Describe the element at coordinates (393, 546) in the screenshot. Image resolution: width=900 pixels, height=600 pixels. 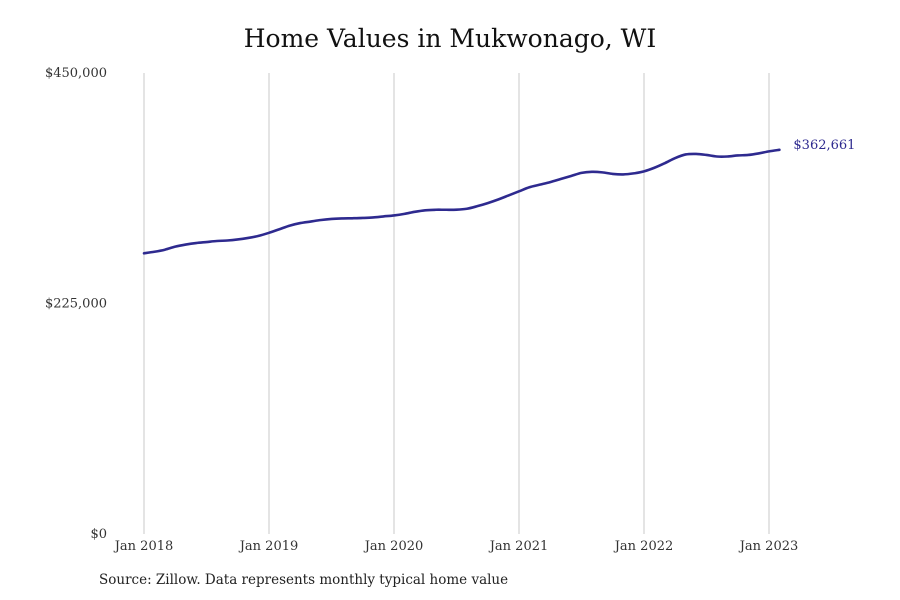
I see `x-tick-label: Jan 2020` at that location.